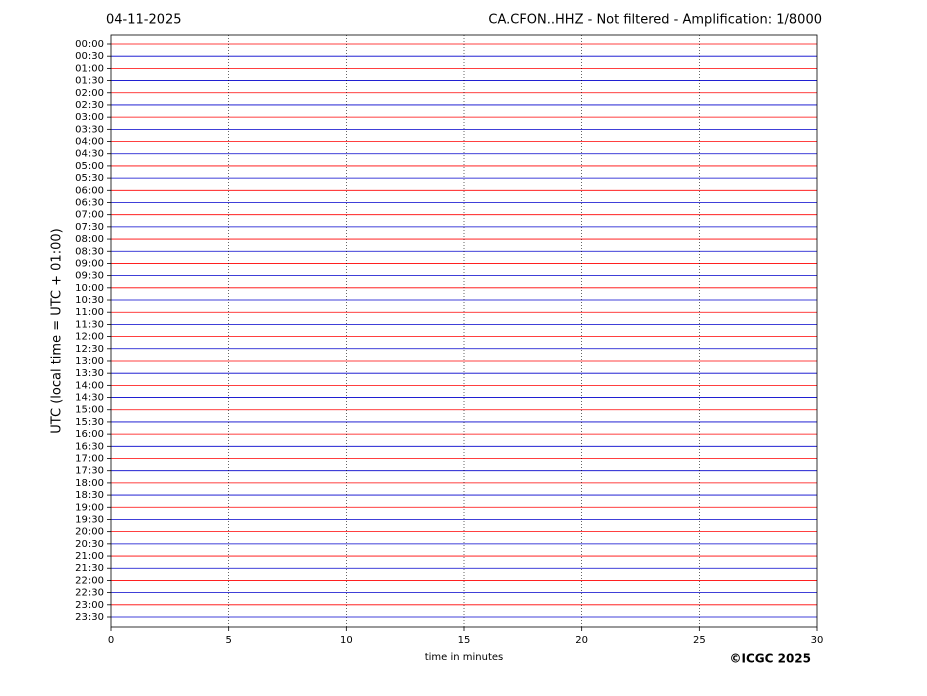 The width and height of the screenshot is (927, 696). I want to click on y-tick-label: 06:30, so click(89, 202).